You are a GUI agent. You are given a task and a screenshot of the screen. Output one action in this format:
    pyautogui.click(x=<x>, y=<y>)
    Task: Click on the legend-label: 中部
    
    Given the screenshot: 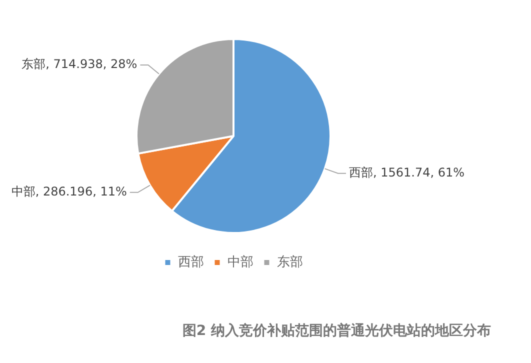 What is the action you would take?
    pyautogui.click(x=240, y=262)
    